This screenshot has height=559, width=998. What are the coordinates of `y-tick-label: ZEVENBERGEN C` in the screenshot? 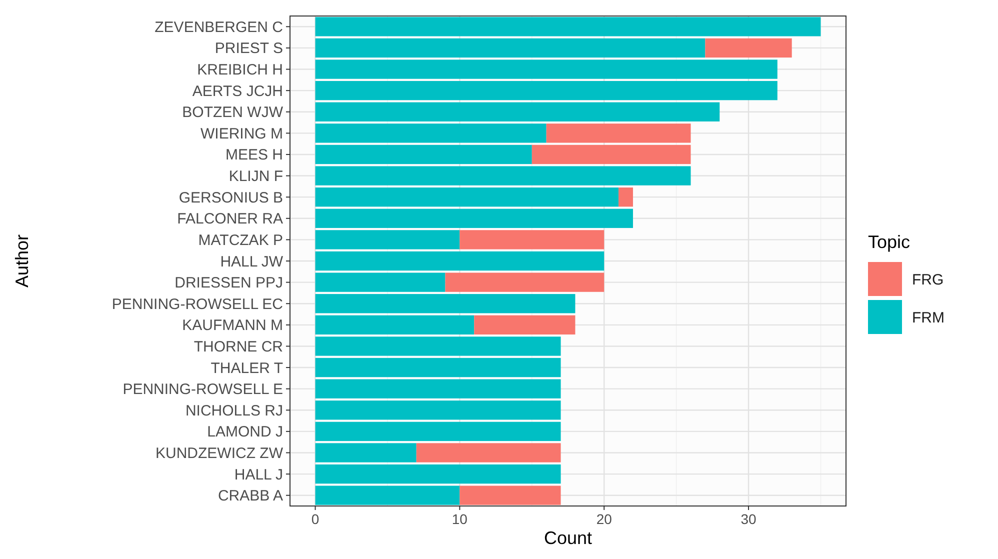 It's located at (219, 27).